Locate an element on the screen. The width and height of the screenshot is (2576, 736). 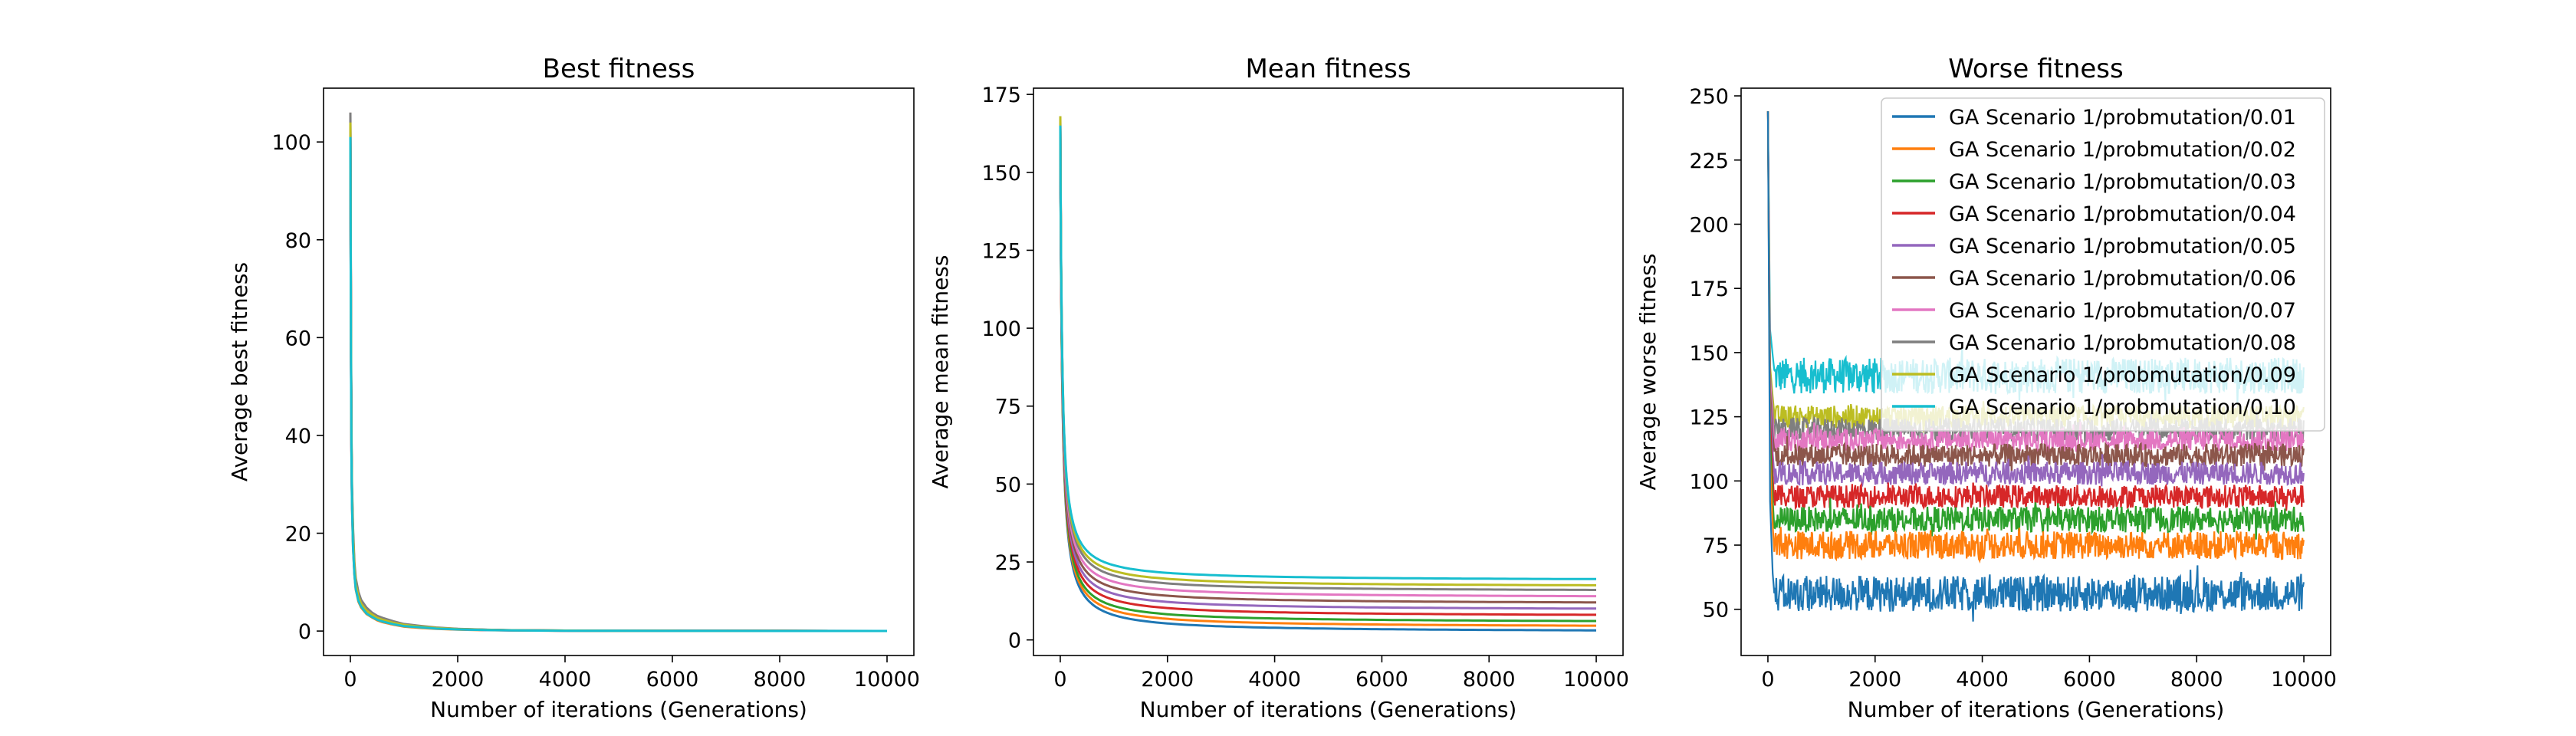
legend-label: GA Scenario 1/probmutation/0.05 is located at coordinates (2123, 247).